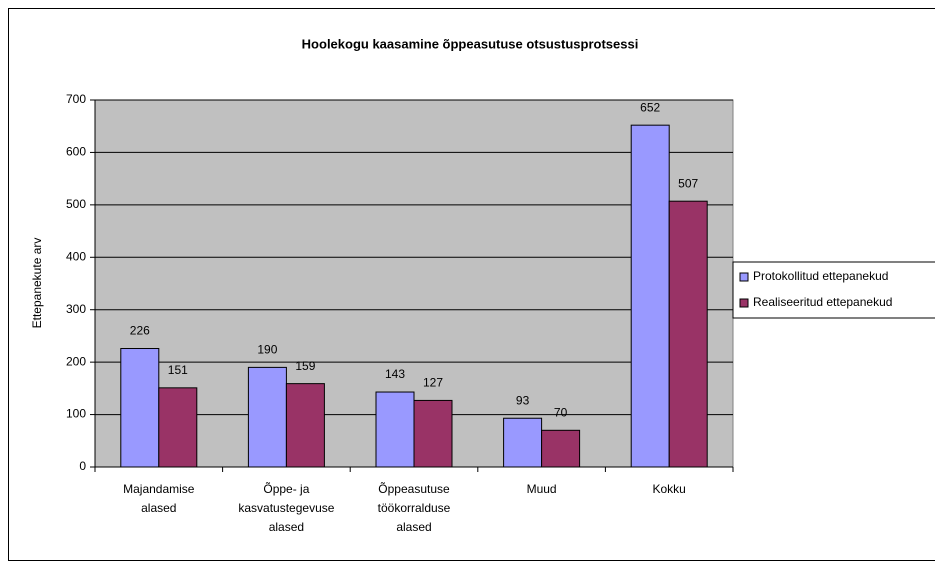 The width and height of the screenshot is (935, 569). What do you see at coordinates (159, 498) in the screenshot?
I see `x-tick-label: Majandamise alased` at bounding box center [159, 498].